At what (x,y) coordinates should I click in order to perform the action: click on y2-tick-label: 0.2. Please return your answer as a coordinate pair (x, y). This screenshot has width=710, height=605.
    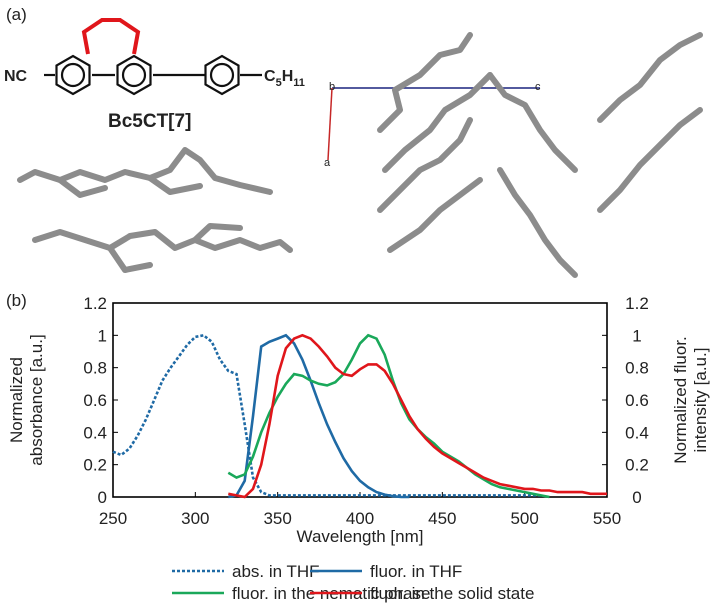
    Looking at the image, I should click on (637, 465).